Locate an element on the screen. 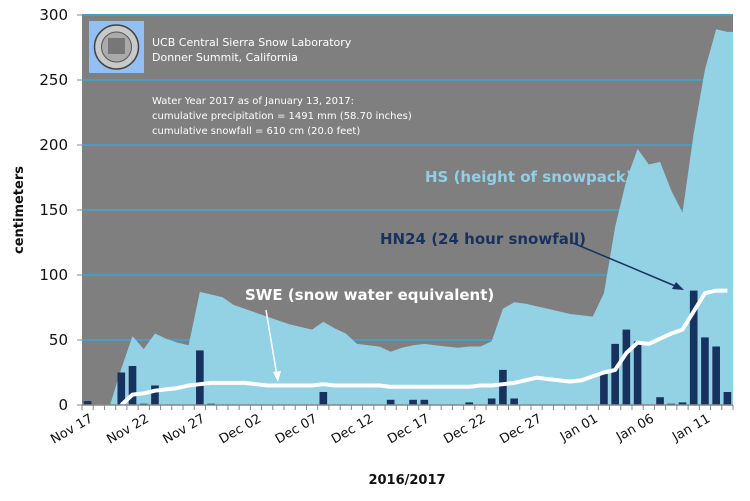 This screenshot has width=750, height=501. y-tick-label: 300 is located at coordinates (53, 15).